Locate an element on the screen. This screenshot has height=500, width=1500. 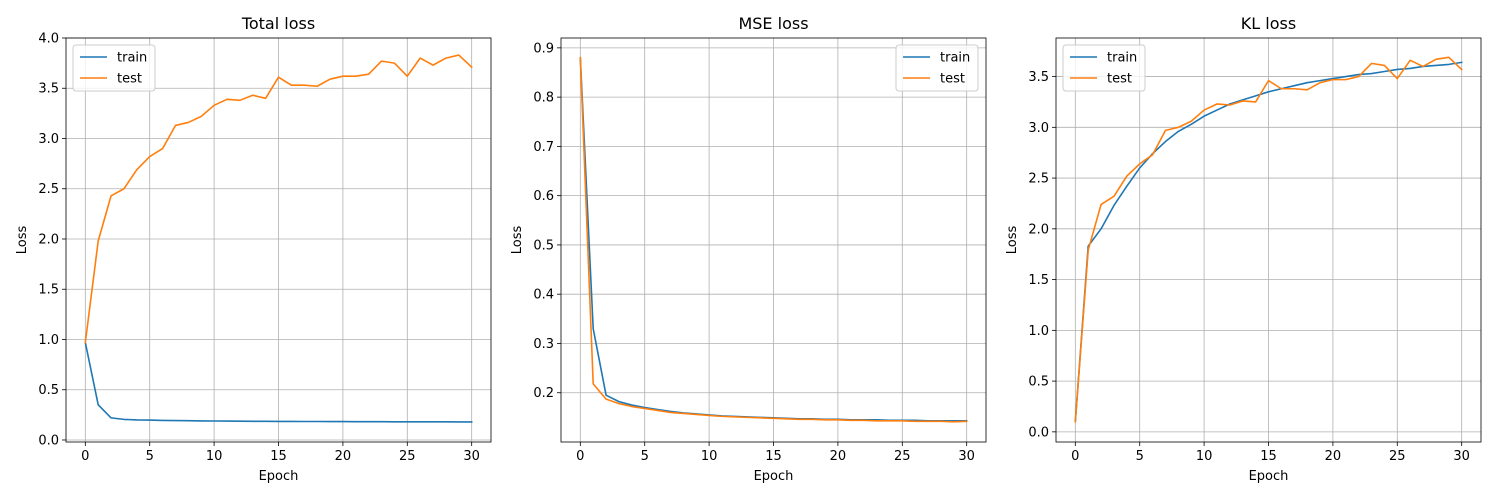
y-tick-label: 0.3 is located at coordinates (543, 344).